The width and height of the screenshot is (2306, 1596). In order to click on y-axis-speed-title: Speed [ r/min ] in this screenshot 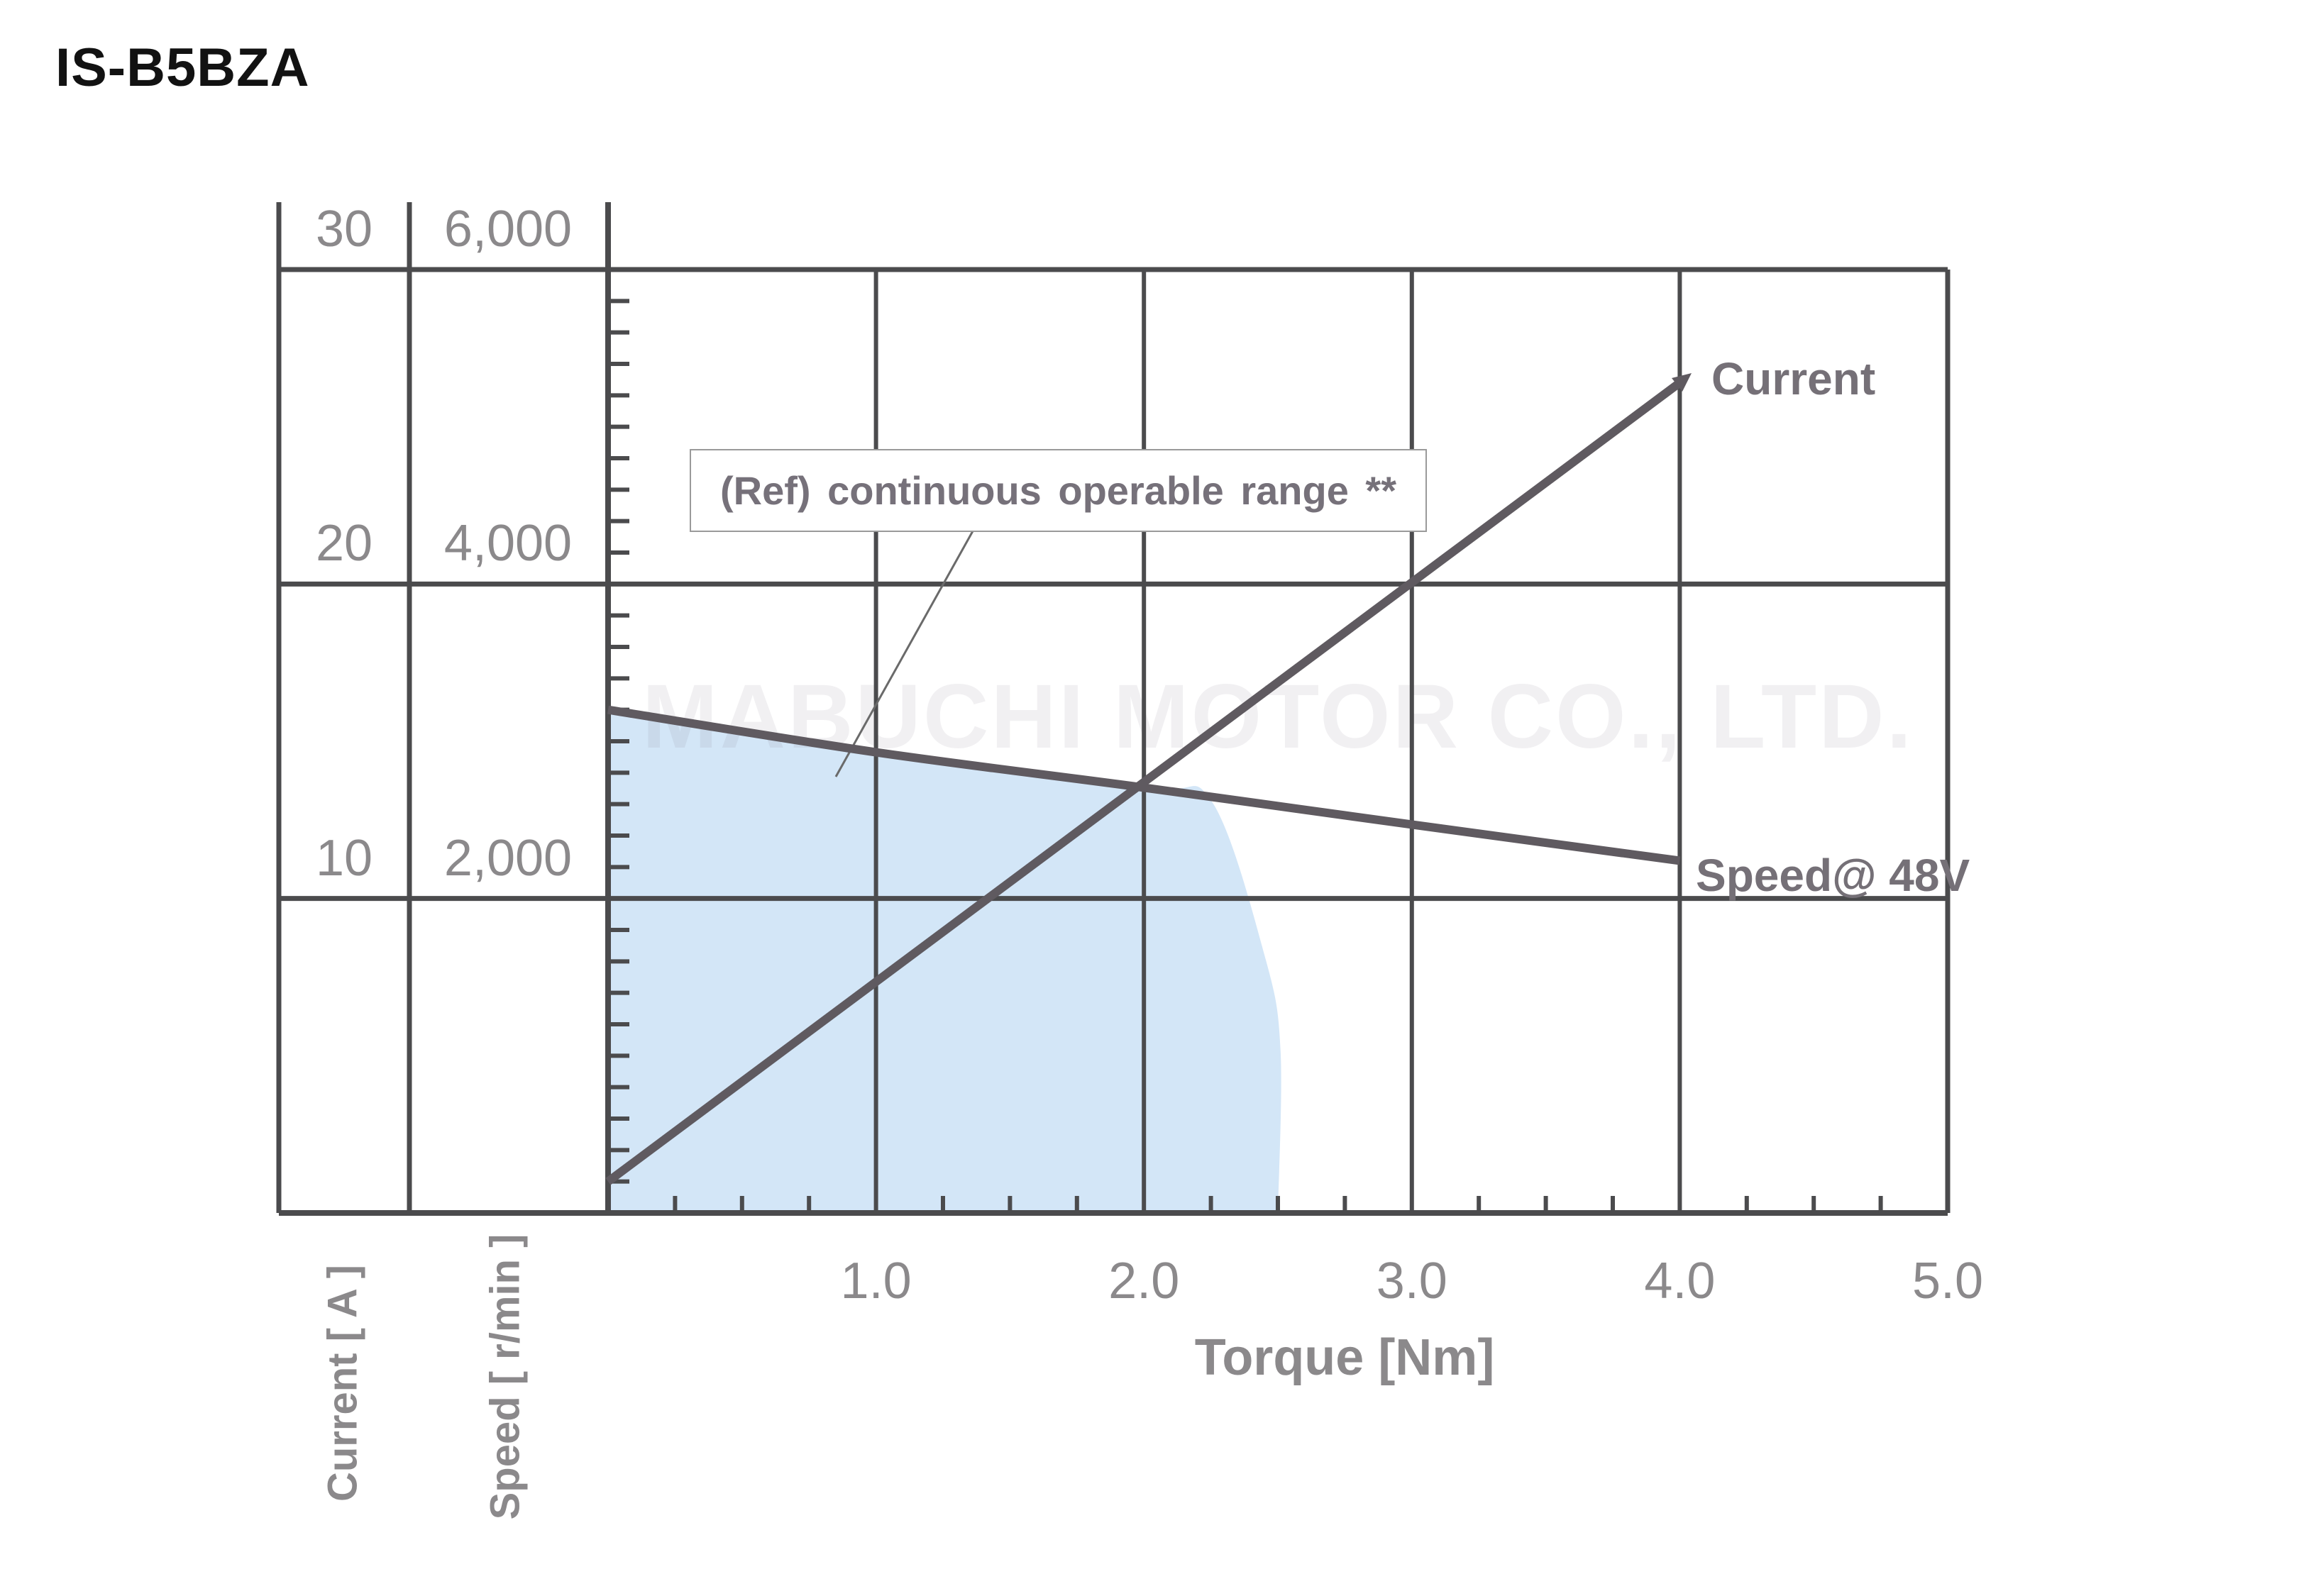, I will do `click(505, 1377)`.